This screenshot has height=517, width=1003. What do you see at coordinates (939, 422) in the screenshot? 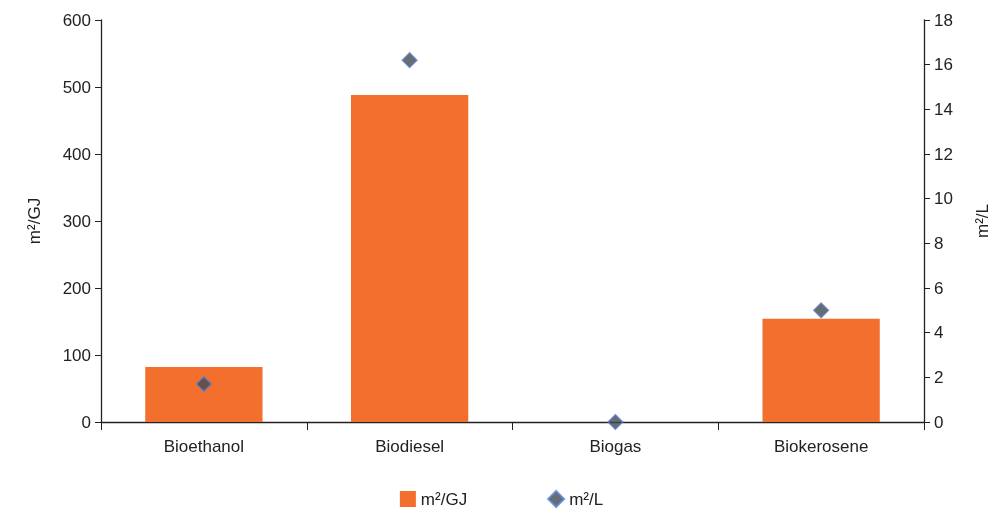
I see `y2-tick-label: 0` at bounding box center [939, 422].